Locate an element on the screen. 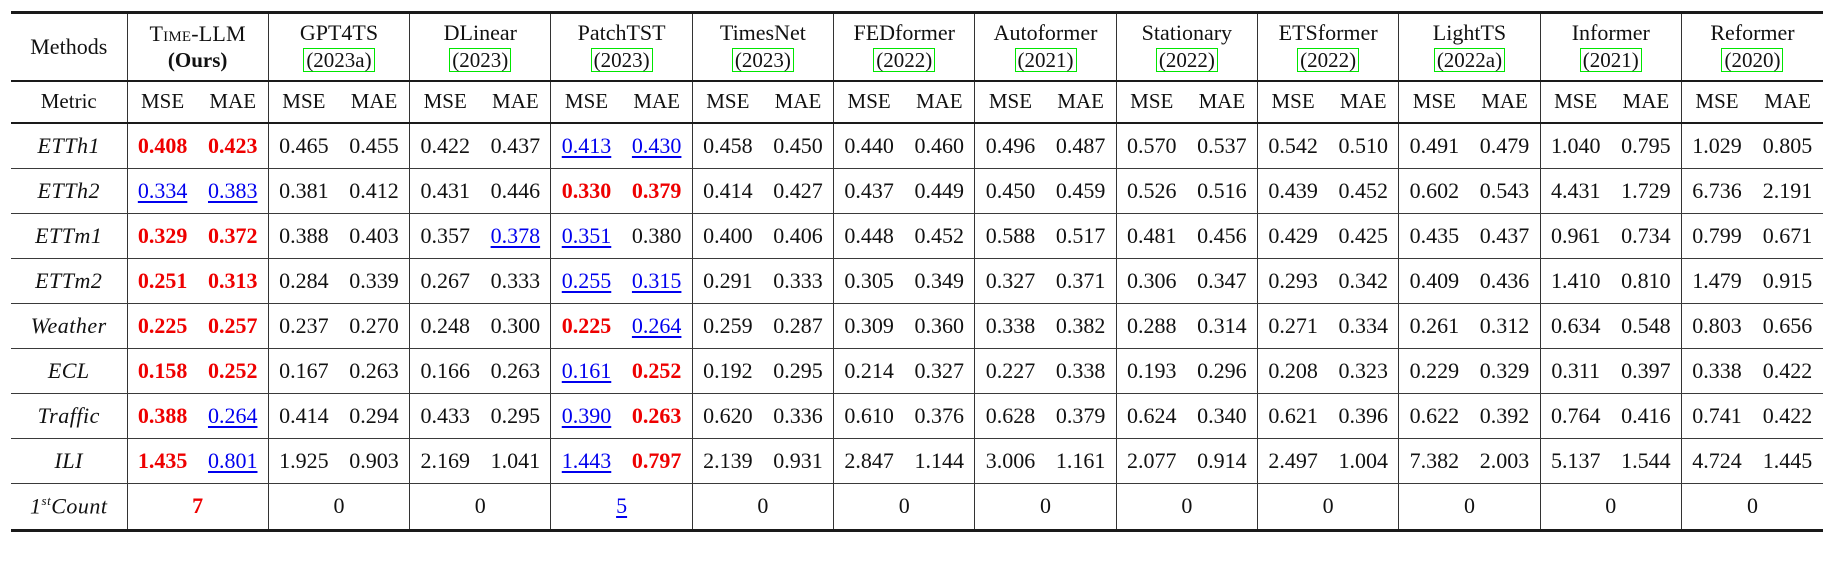 The image size is (1834, 568). metric-value: 0.388 is located at coordinates (303, 236).